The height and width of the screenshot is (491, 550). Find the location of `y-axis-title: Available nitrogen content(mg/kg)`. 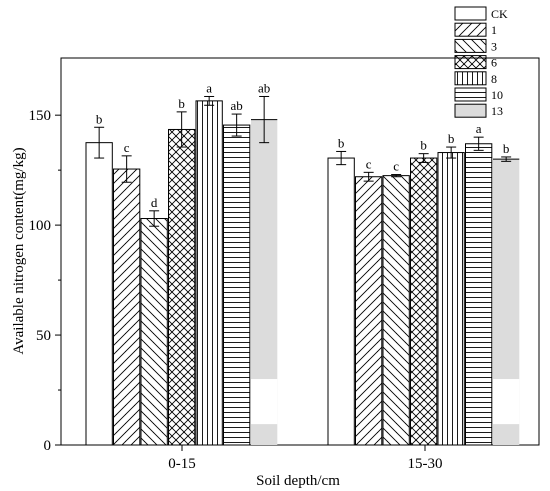

y-axis-title: Available nitrogen content(mg/kg) is located at coordinates (19, 250).